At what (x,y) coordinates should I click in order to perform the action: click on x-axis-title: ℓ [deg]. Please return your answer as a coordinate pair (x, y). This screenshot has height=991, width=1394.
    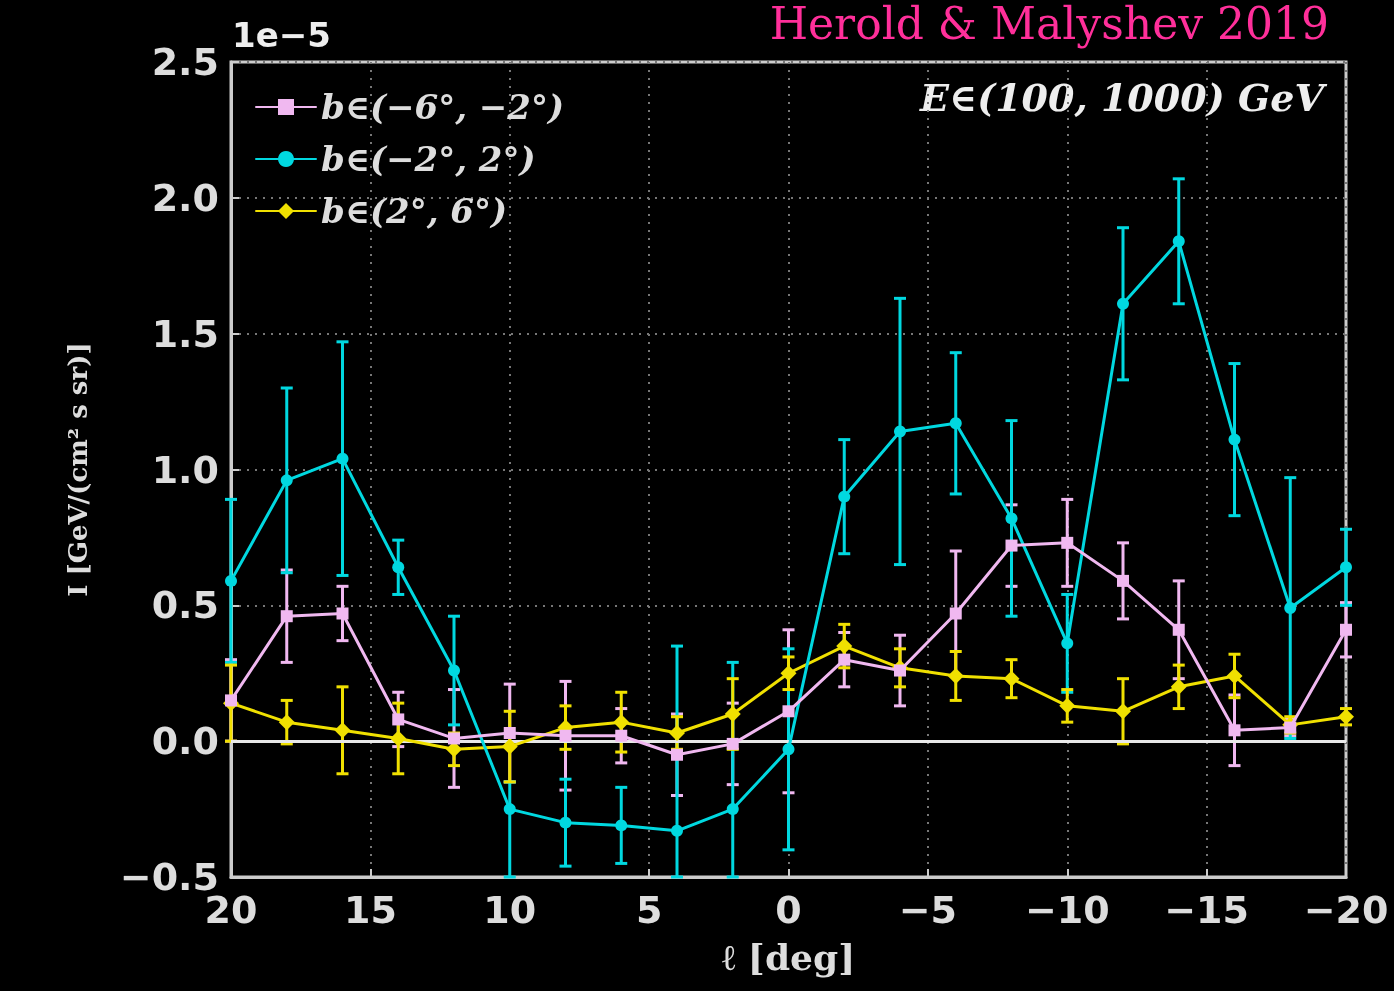
    Looking at the image, I should click on (788, 957).